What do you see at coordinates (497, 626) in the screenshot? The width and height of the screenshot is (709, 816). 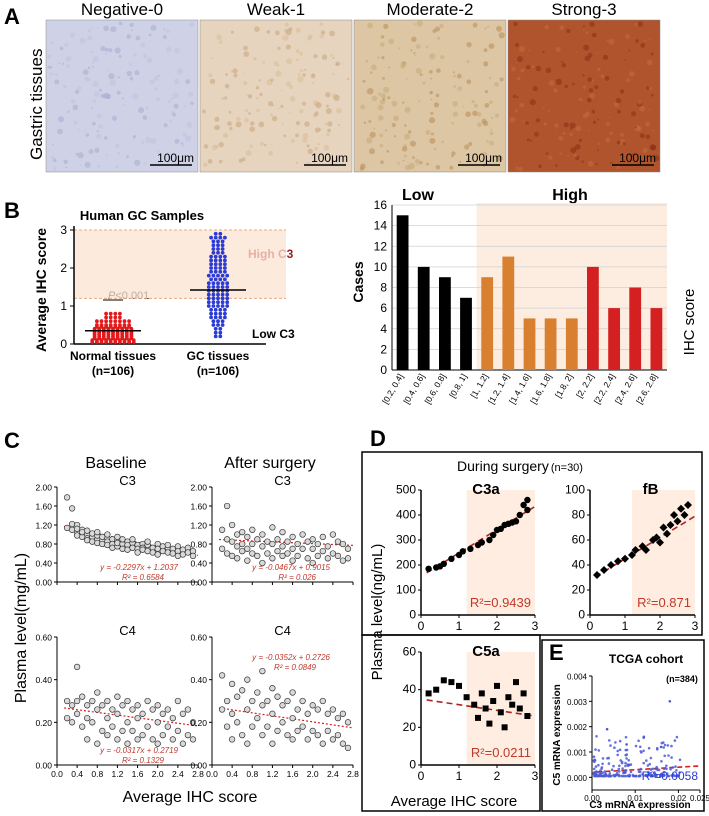 I see `D-C3a-xtick-label: 2` at bounding box center [497, 626].